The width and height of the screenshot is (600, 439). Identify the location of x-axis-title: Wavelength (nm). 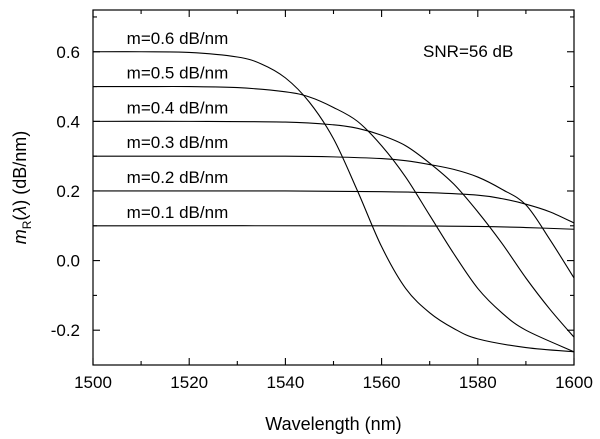
(333, 424).